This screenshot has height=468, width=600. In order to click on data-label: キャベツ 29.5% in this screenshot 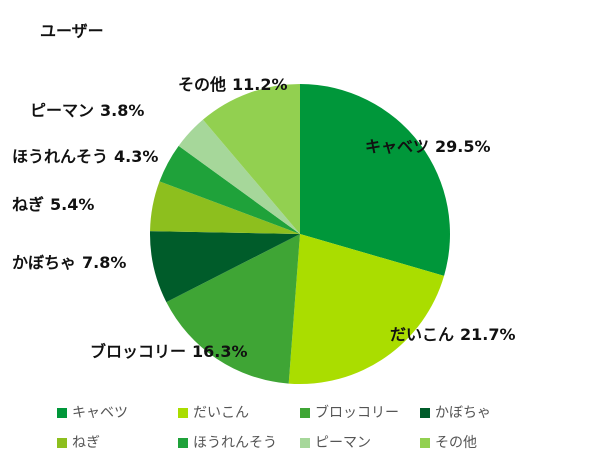, I will do `click(428, 146)`.